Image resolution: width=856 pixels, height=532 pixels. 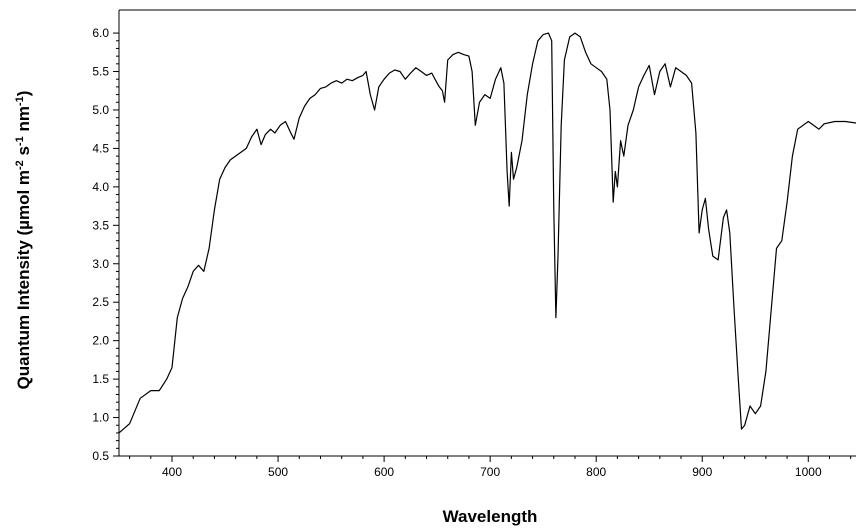 What do you see at coordinates (172, 472) in the screenshot?
I see `x-tick-label: 400` at bounding box center [172, 472].